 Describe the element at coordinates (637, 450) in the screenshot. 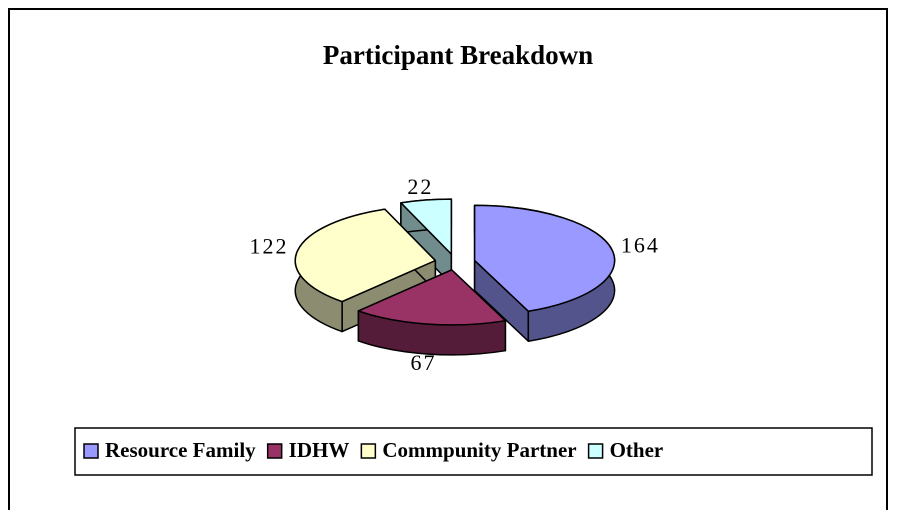

I see `legend-label: Other` at that location.